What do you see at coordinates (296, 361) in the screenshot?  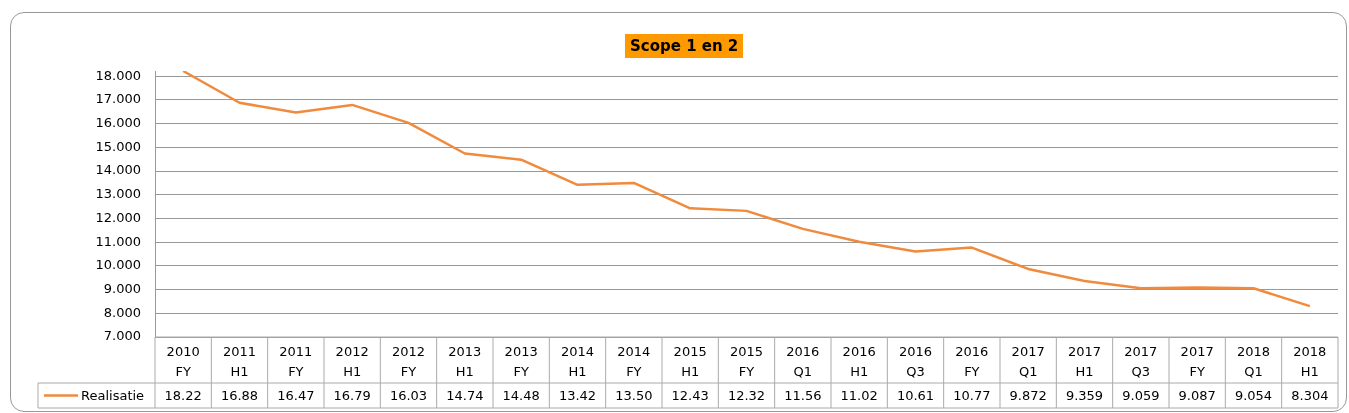 I see `x-tick-label: 2011 FY` at bounding box center [296, 361].